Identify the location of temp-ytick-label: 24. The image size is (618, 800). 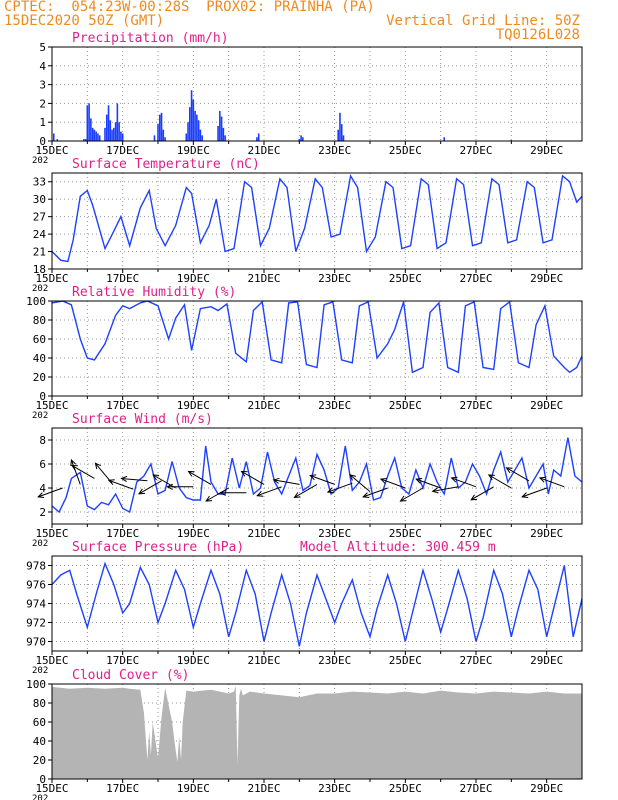
(40, 234).